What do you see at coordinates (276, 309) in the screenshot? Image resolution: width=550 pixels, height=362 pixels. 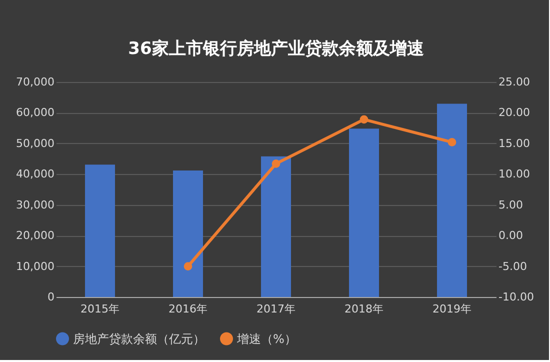 I see `x-tick-label: 2017年` at bounding box center [276, 309].